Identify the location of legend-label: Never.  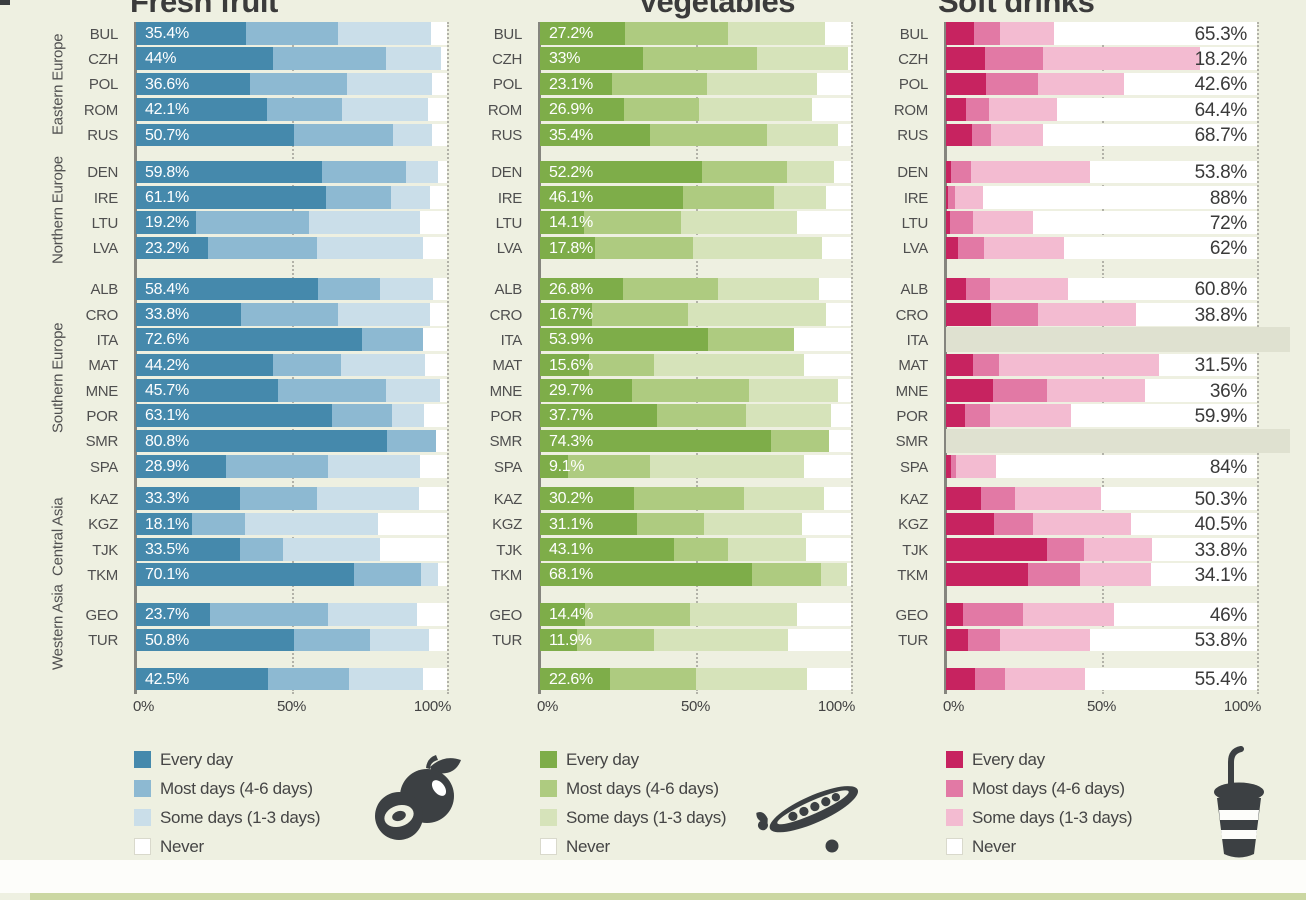
(182, 846).